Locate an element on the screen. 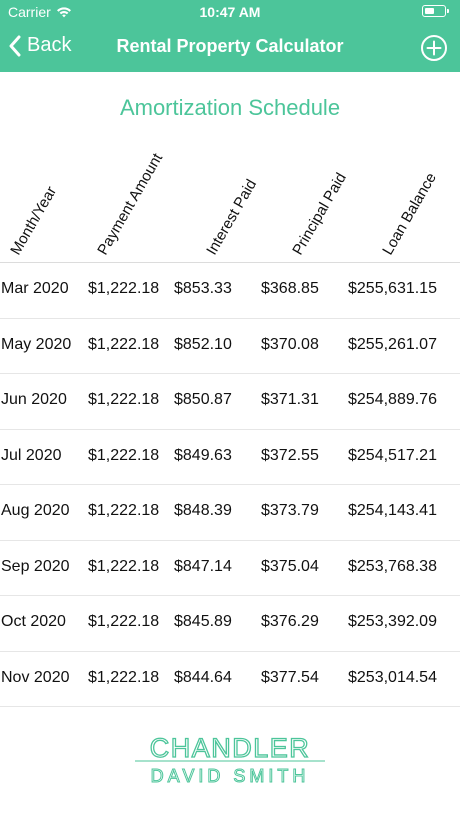 The height and width of the screenshot is (818, 460). cell-month: May 2020 is located at coordinates (36, 344).